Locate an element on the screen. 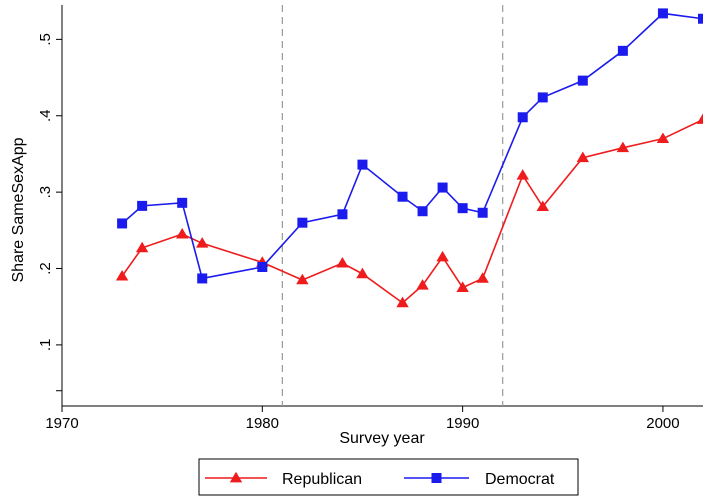 The image size is (703, 500). y-tick-label: .3 is located at coordinates (45, 192).